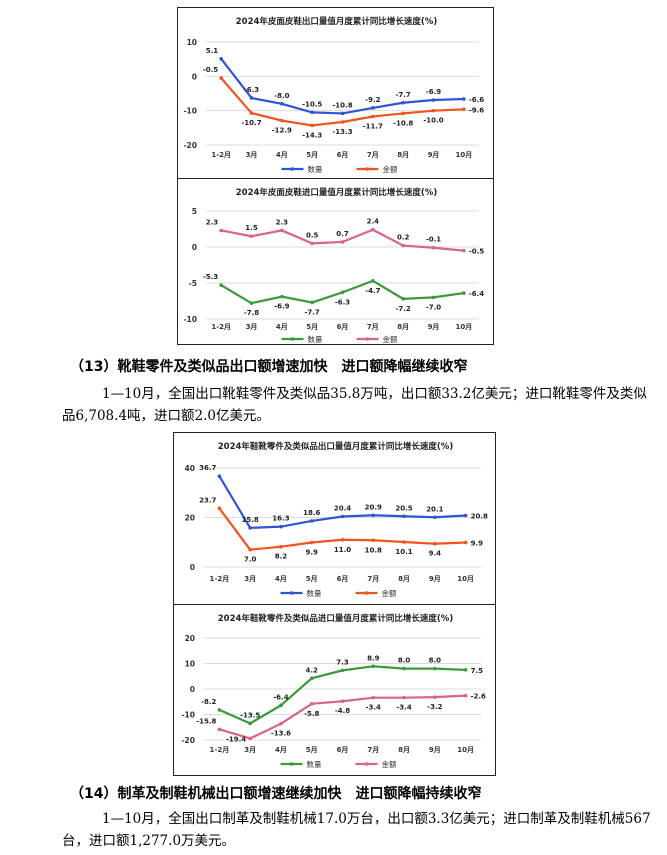  I want to click on data-label: 20.9, so click(373, 507).